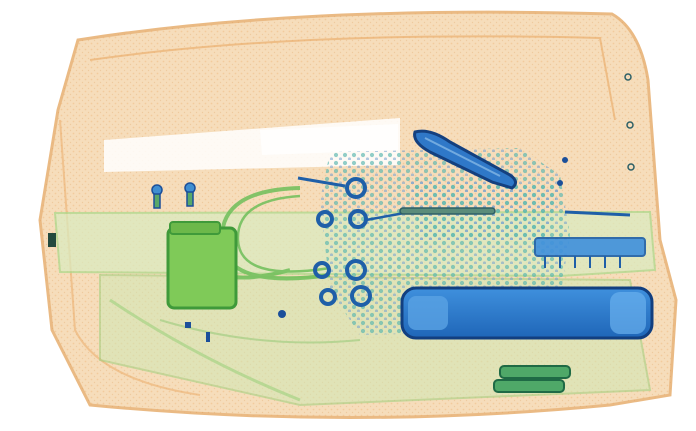  I want to click on small-cells, so click(532, 379).